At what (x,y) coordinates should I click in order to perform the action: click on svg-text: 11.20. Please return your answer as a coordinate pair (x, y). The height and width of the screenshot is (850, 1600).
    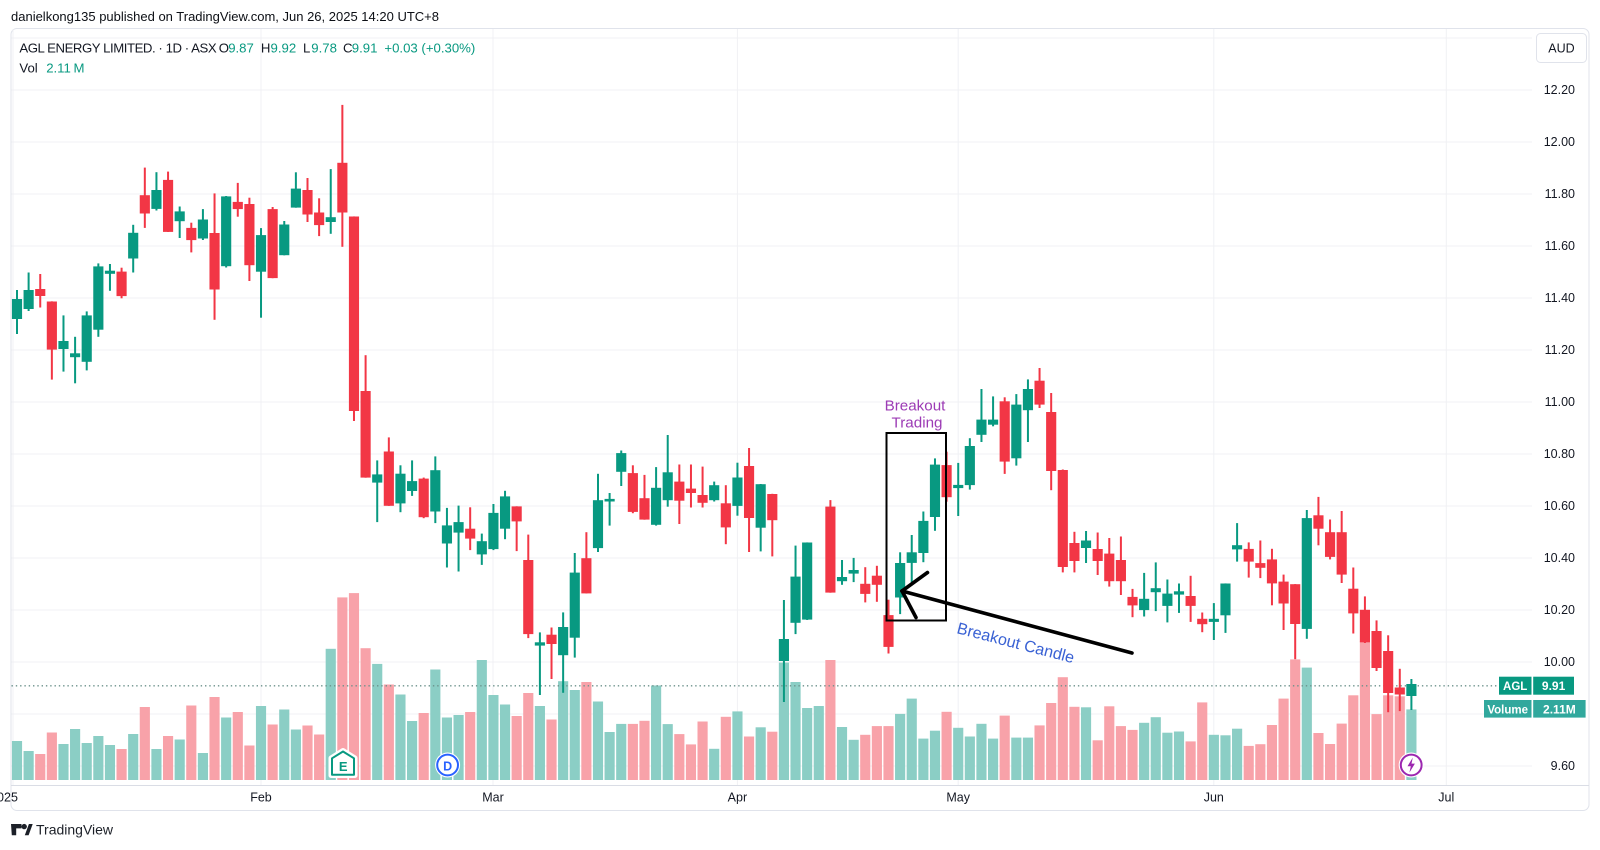
    Looking at the image, I should click on (1560, 350).